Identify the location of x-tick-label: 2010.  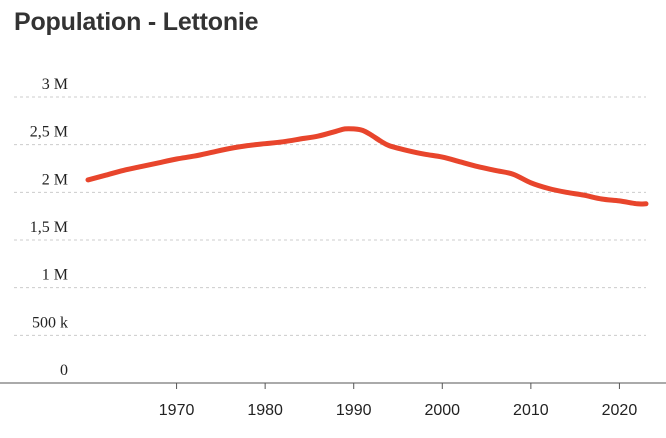
(531, 410).